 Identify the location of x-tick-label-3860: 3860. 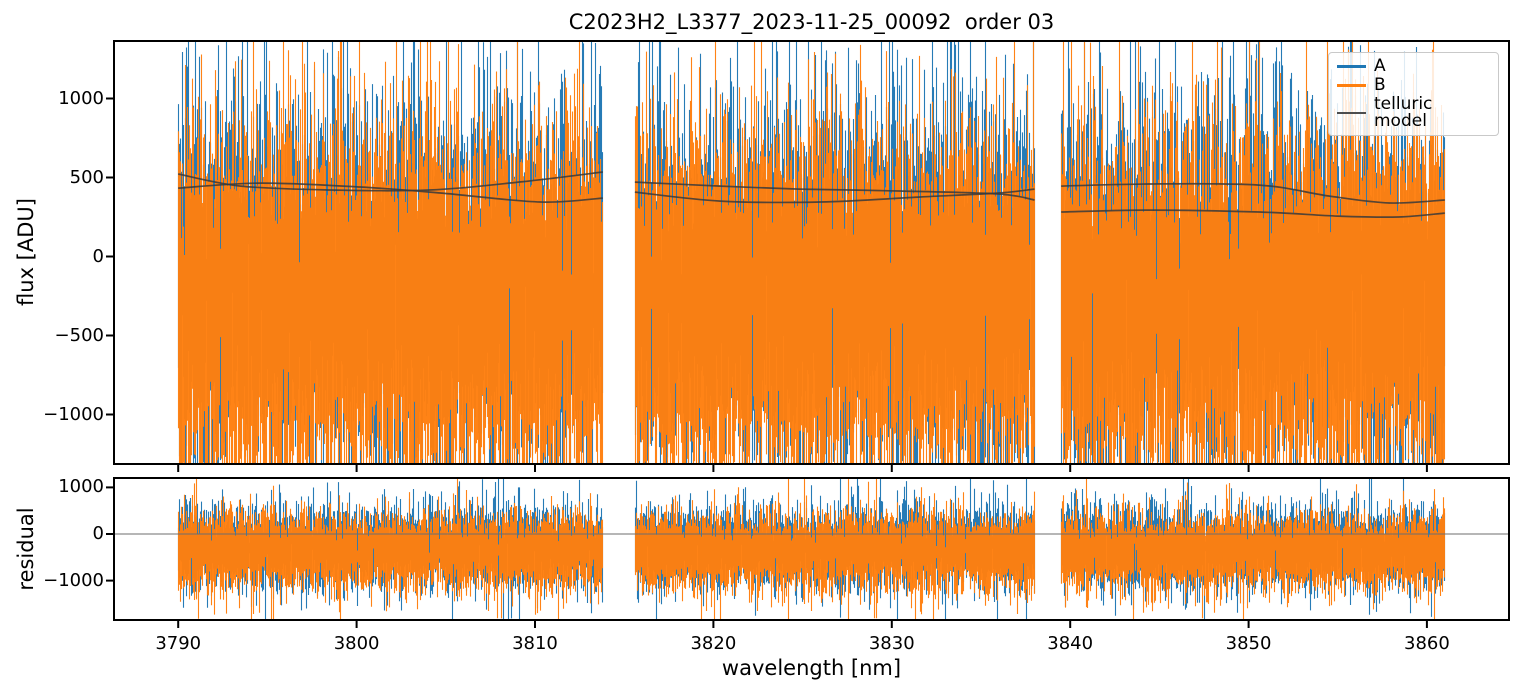
(1427, 643).